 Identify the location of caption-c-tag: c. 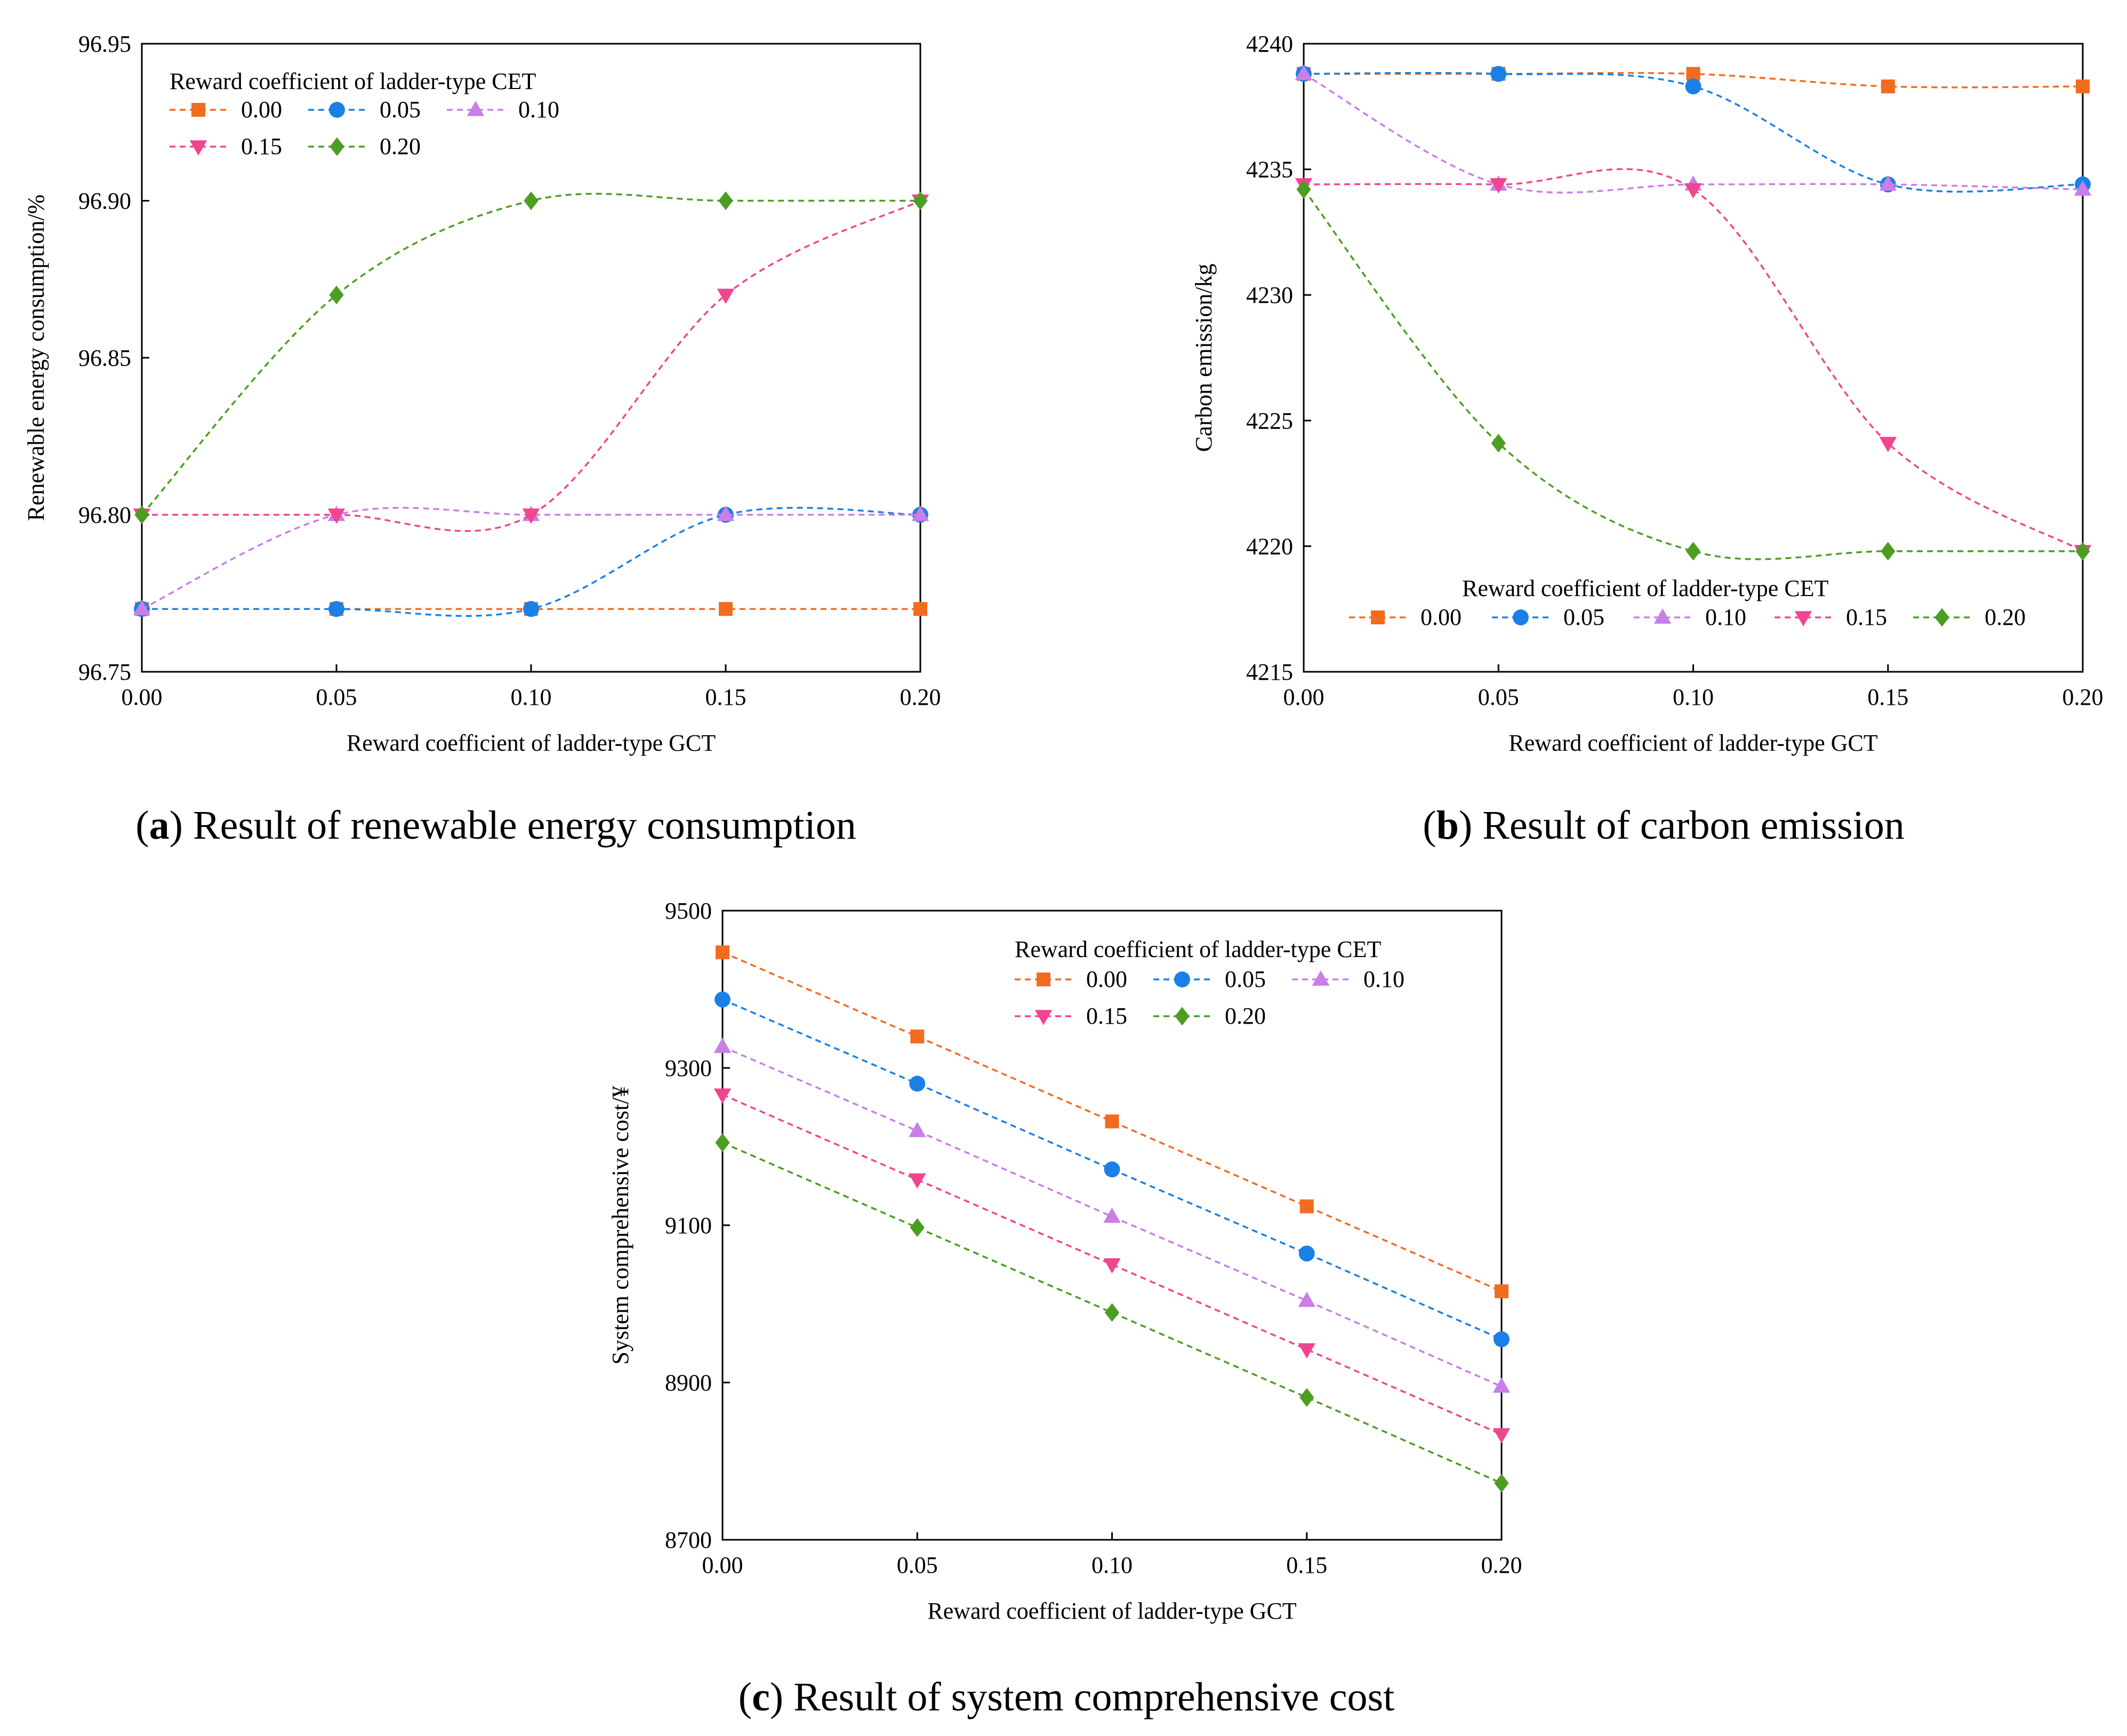
(761, 1697).